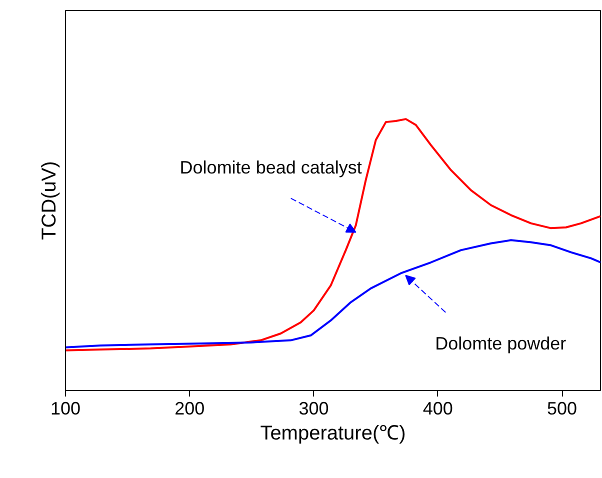  Describe the element at coordinates (49, 200) in the screenshot. I see `y-axis-title: TCD(uV)` at that location.